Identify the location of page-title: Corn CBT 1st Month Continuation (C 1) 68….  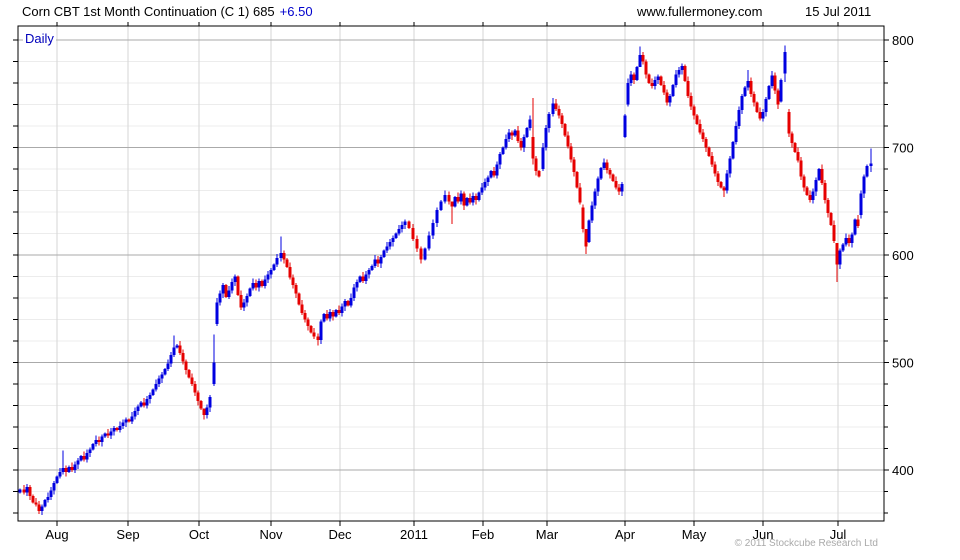
(148, 11).